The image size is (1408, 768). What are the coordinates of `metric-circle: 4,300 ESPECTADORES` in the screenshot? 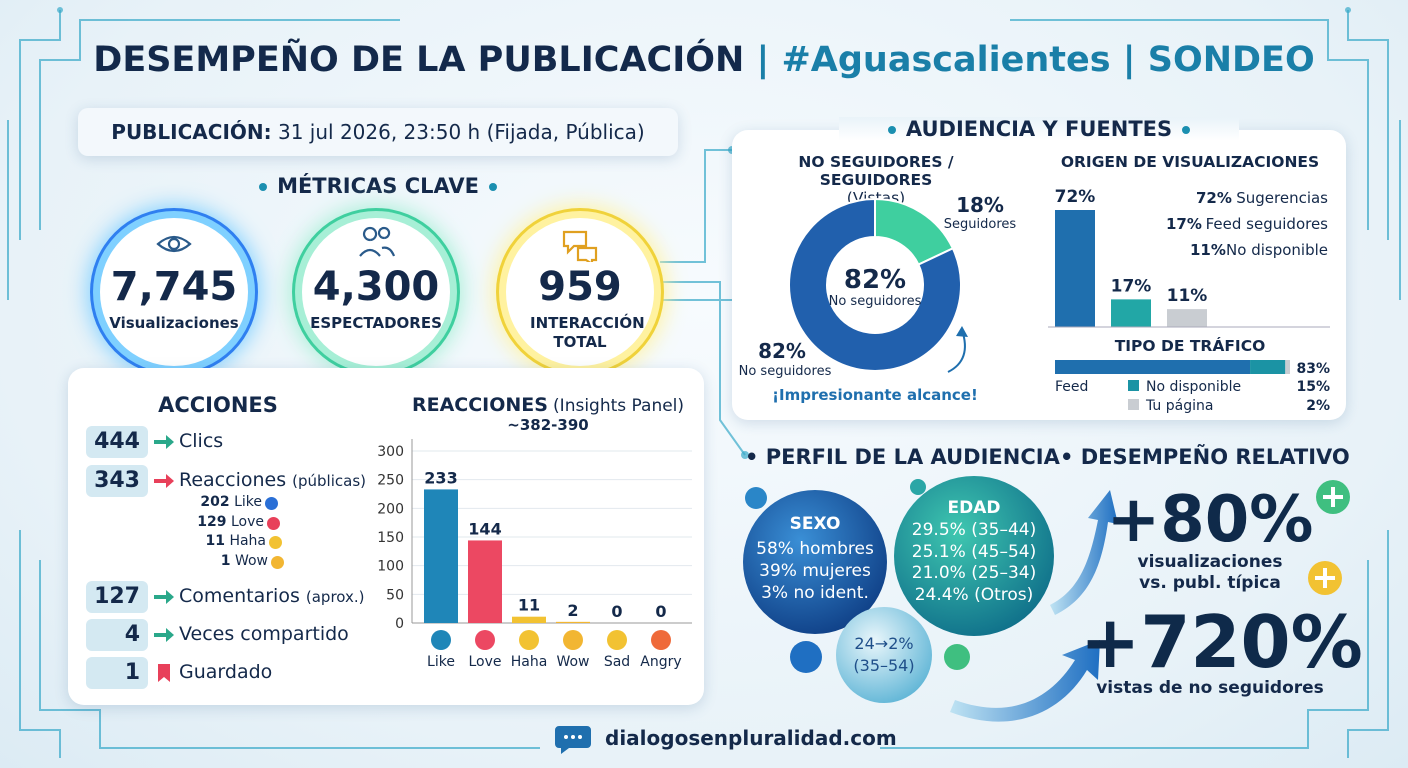 It's located at (376, 292).